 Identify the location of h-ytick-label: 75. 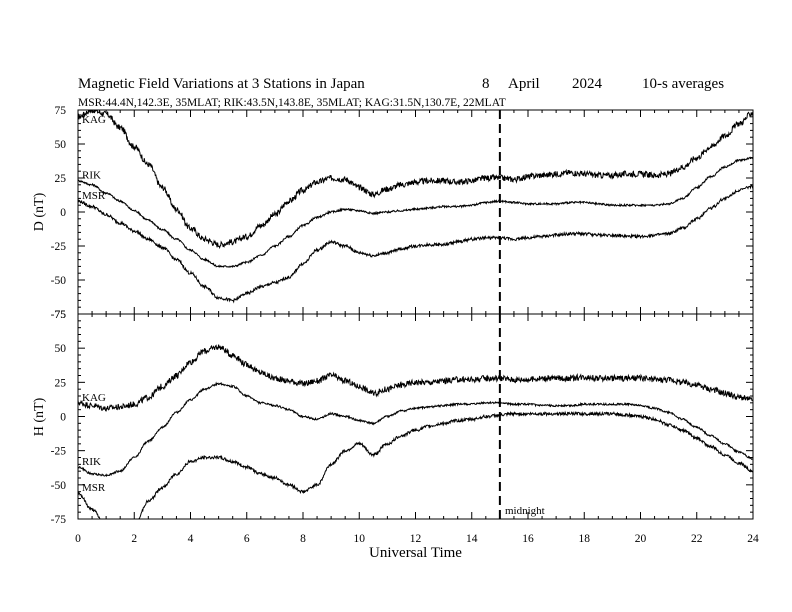
(61, 315).